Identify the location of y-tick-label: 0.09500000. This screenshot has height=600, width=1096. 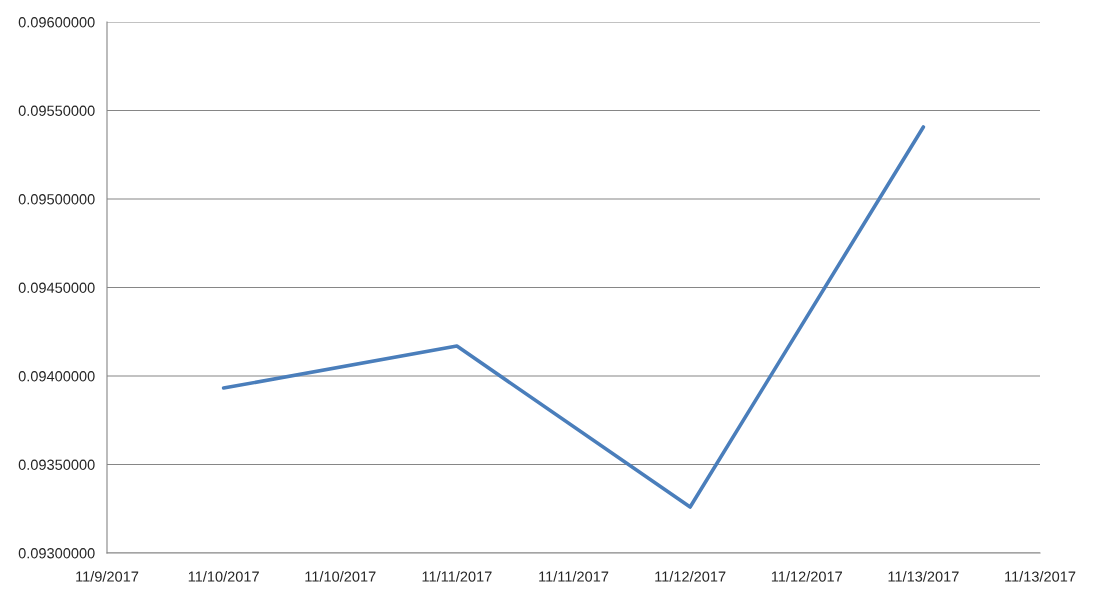
(56, 199).